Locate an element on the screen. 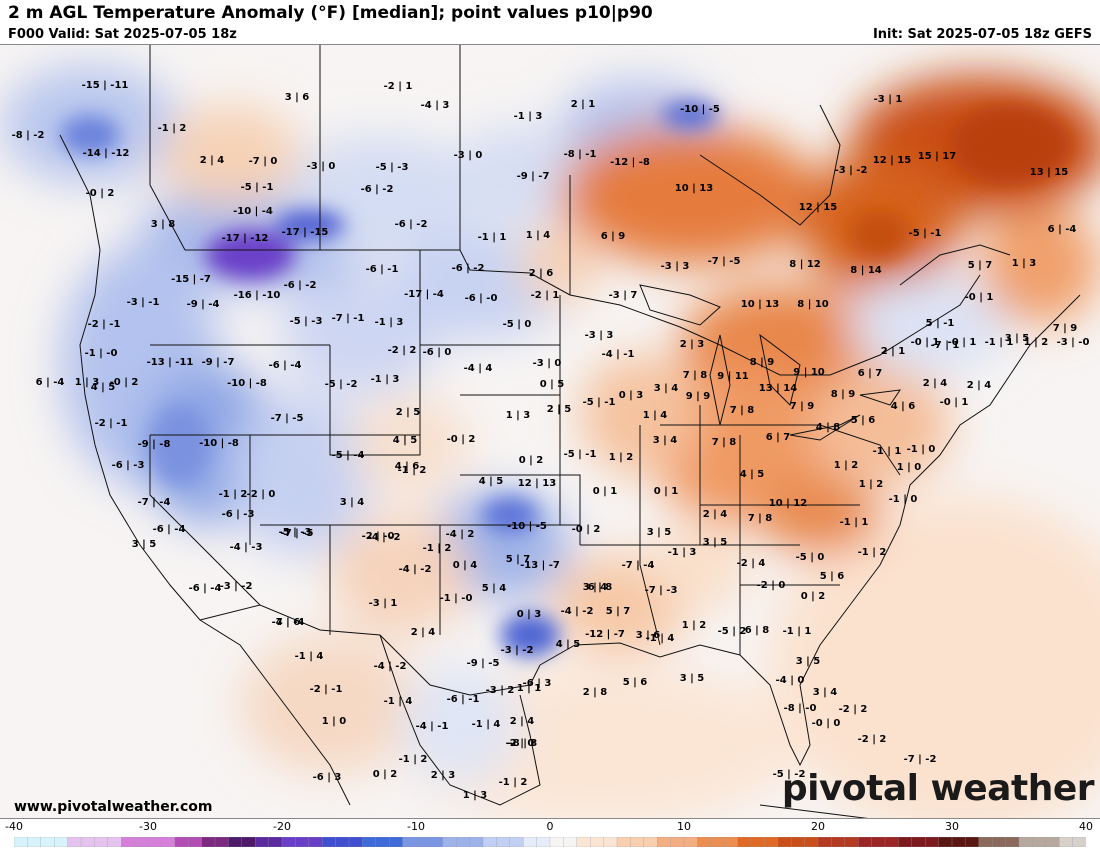  point-value-label: -7 | 0 is located at coordinates (263, 161).